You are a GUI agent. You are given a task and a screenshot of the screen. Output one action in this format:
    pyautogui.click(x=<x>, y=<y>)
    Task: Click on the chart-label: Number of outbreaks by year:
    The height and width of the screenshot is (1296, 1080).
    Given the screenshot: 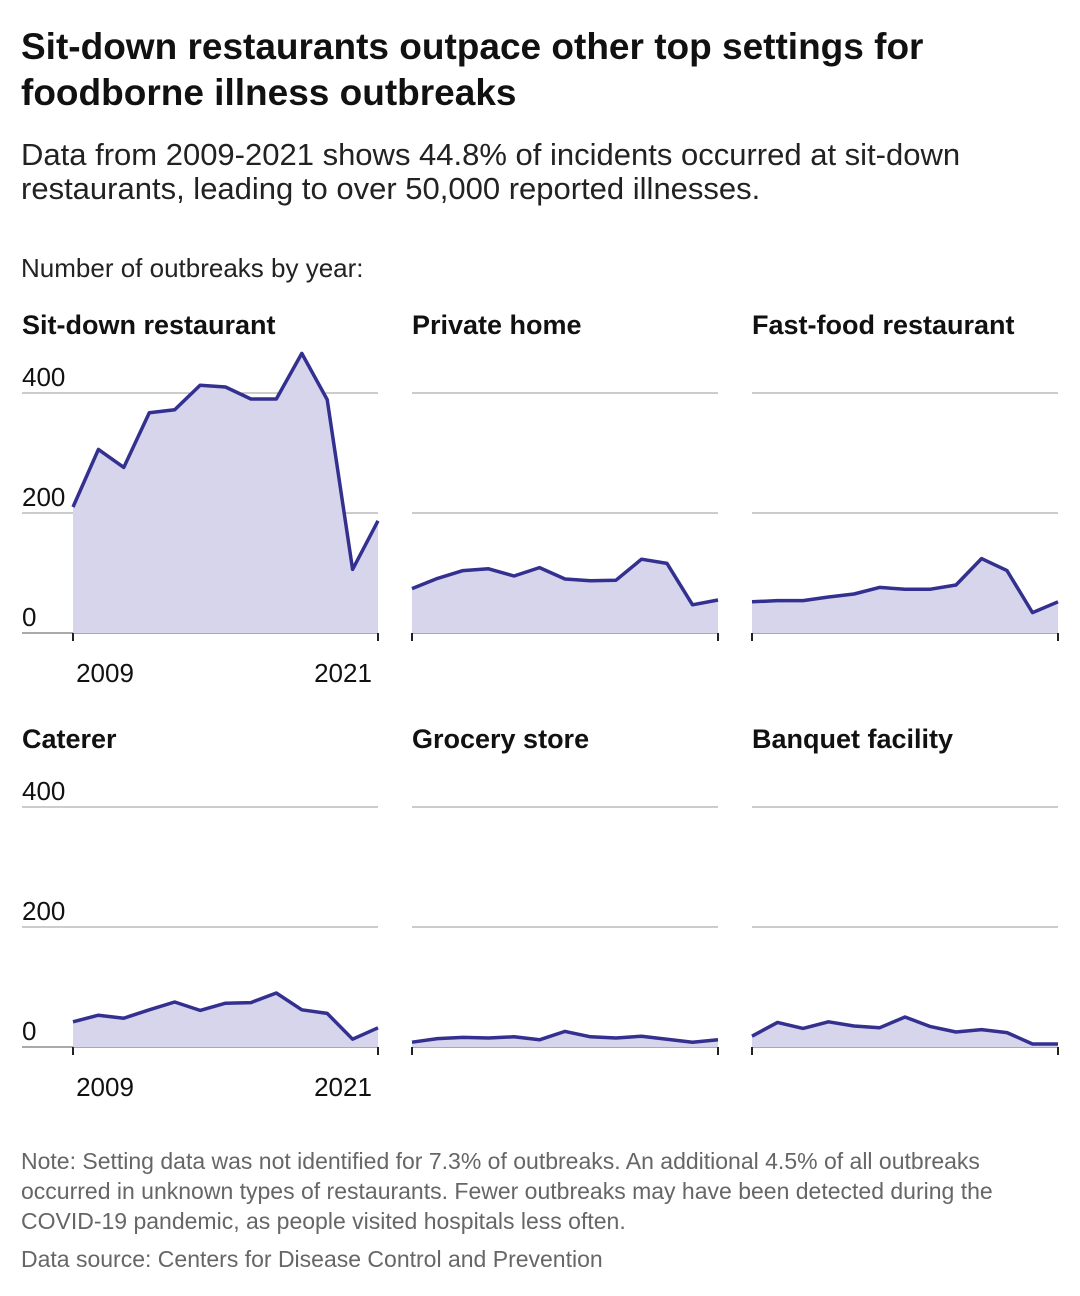 What is the action you would take?
    pyautogui.click(x=192, y=268)
    